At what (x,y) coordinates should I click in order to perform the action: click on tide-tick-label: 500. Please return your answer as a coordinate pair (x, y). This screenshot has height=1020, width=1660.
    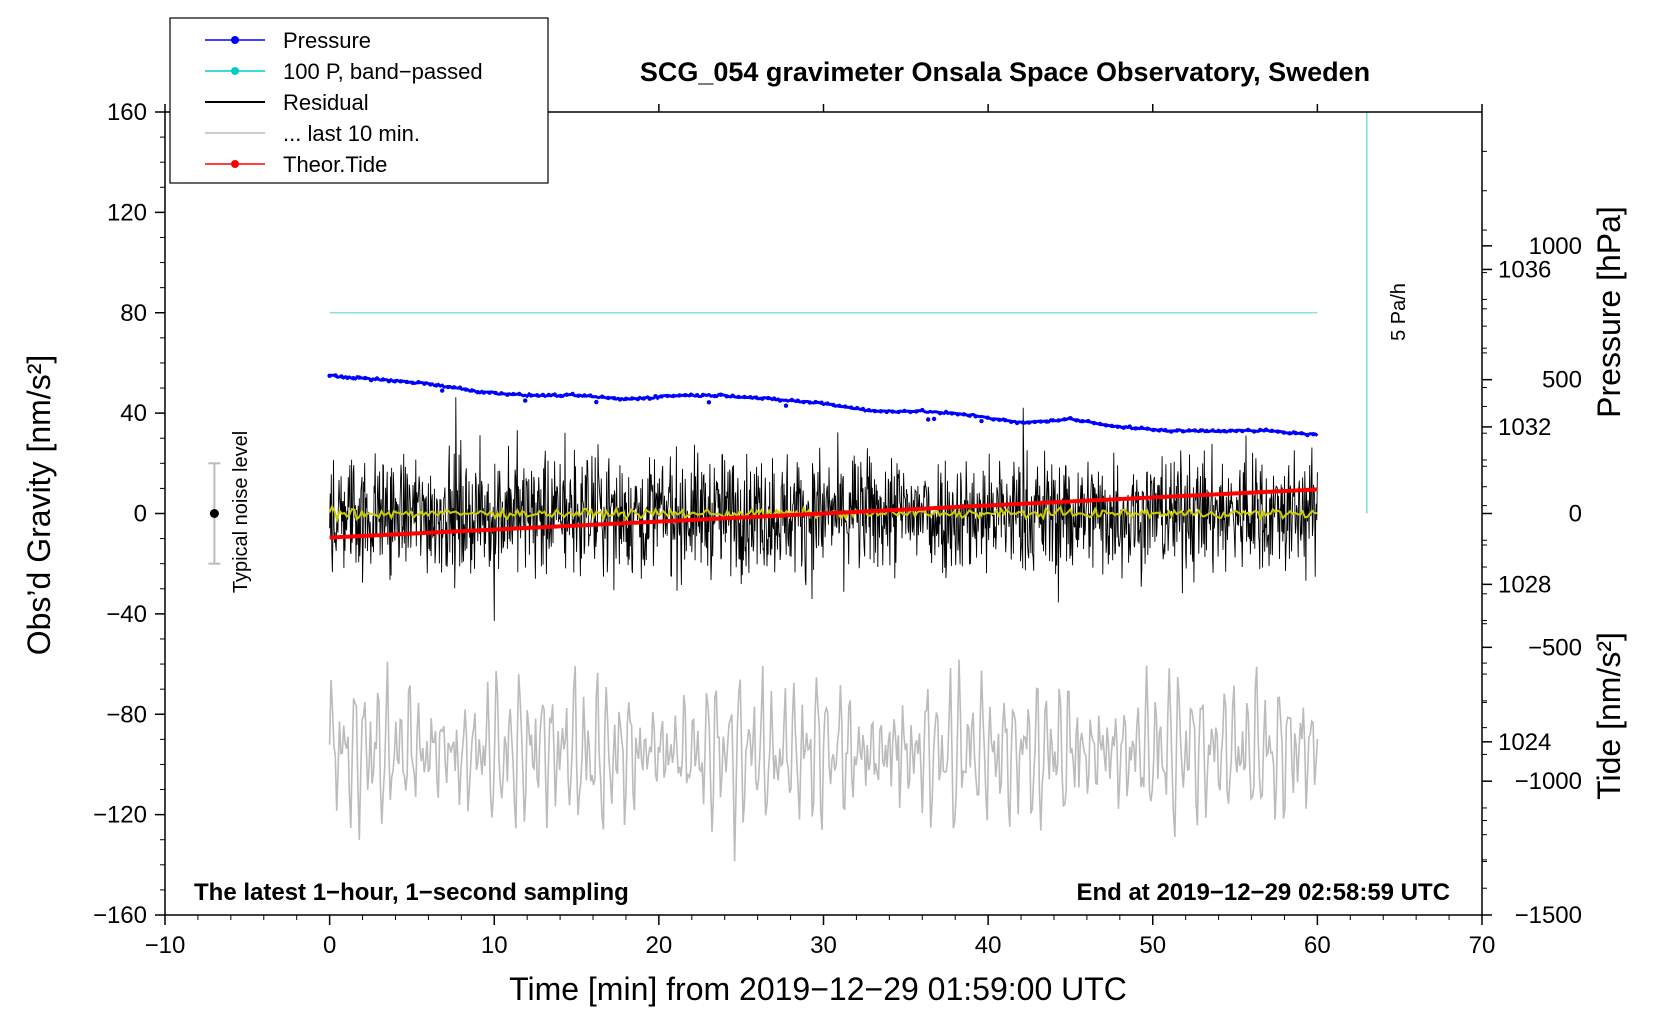
    Looking at the image, I should click on (1562, 380).